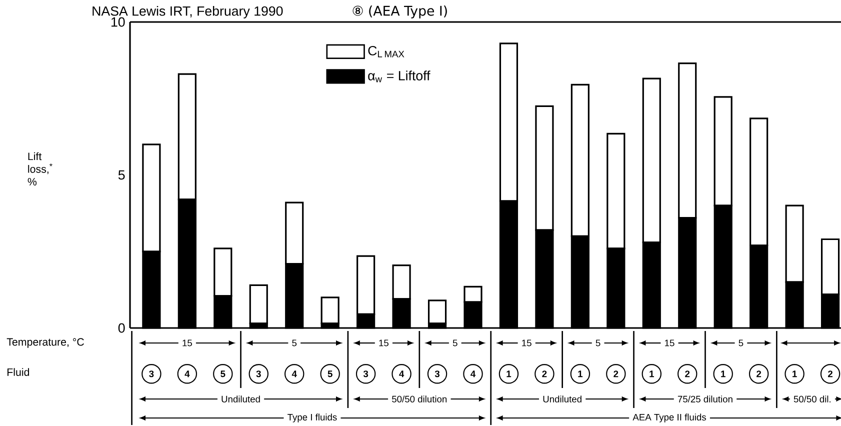  What do you see at coordinates (312, 418) in the screenshot?
I see `text: Type I fluids` at bounding box center [312, 418].